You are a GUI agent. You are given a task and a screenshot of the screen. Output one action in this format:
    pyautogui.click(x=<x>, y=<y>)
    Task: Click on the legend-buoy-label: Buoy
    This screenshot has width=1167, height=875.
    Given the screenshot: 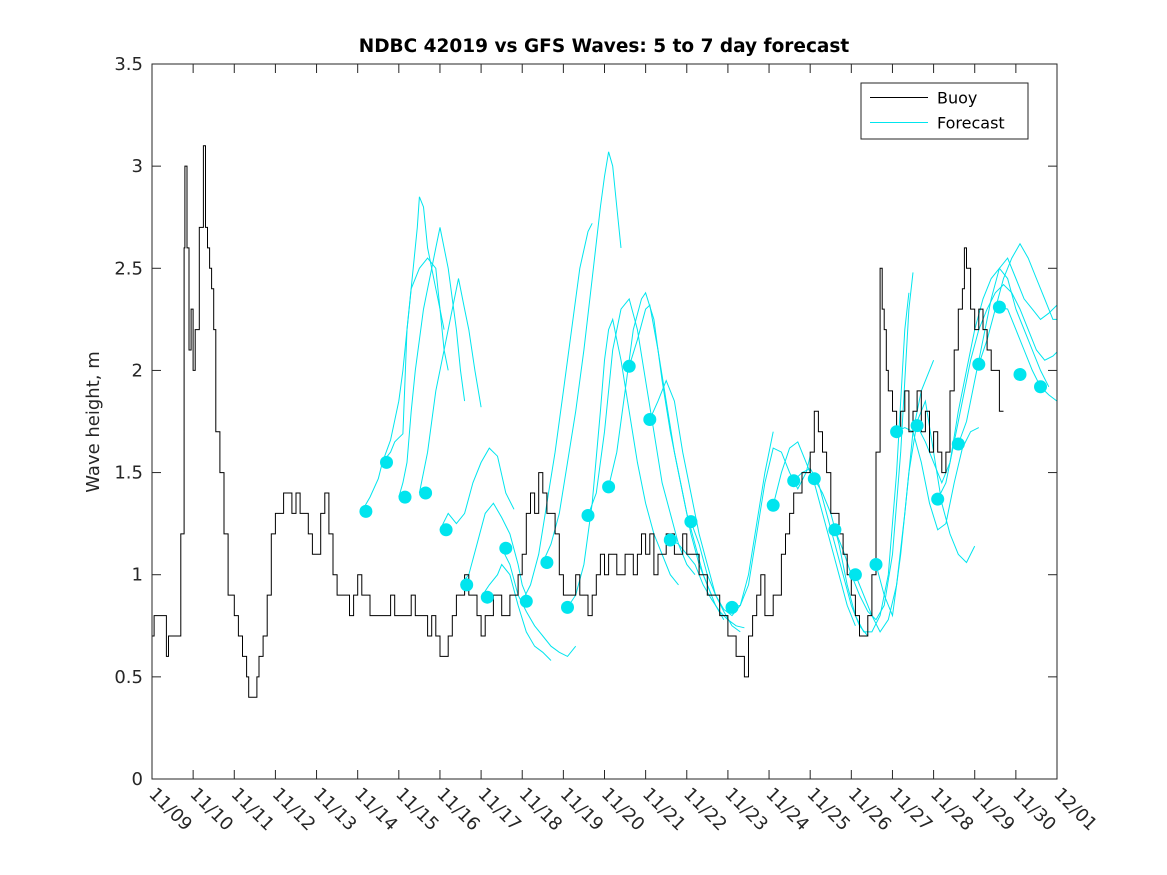 What is the action you would take?
    pyautogui.click(x=957, y=98)
    